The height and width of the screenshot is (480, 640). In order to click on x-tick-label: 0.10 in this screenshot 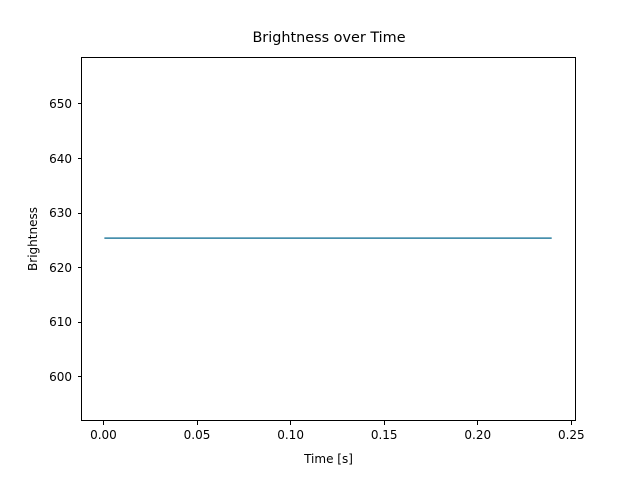, I will do `click(290, 435)`.